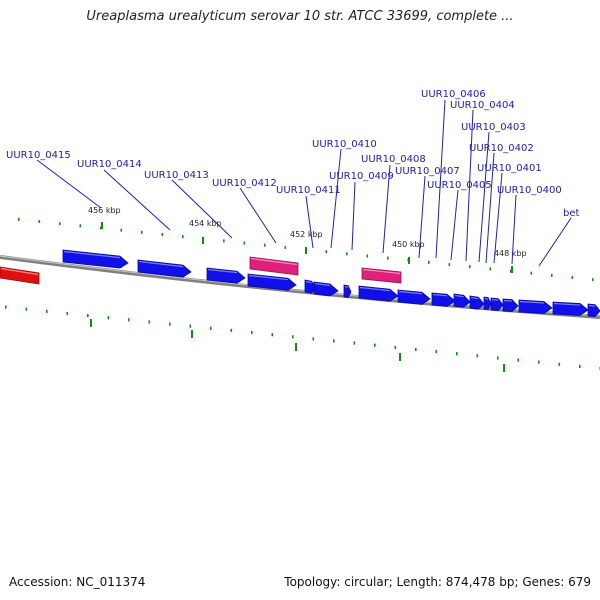  What do you see at coordinates (109, 164) in the screenshot?
I see `gene-label: UUR10_0414` at bounding box center [109, 164].